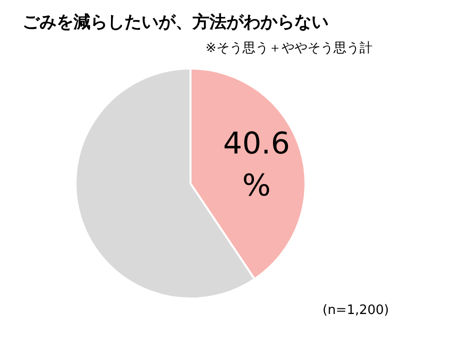 This screenshot has width=450, height=339. I want to click on chart-title: ごみを減らしたいが、方法がわからない, so click(175, 22).